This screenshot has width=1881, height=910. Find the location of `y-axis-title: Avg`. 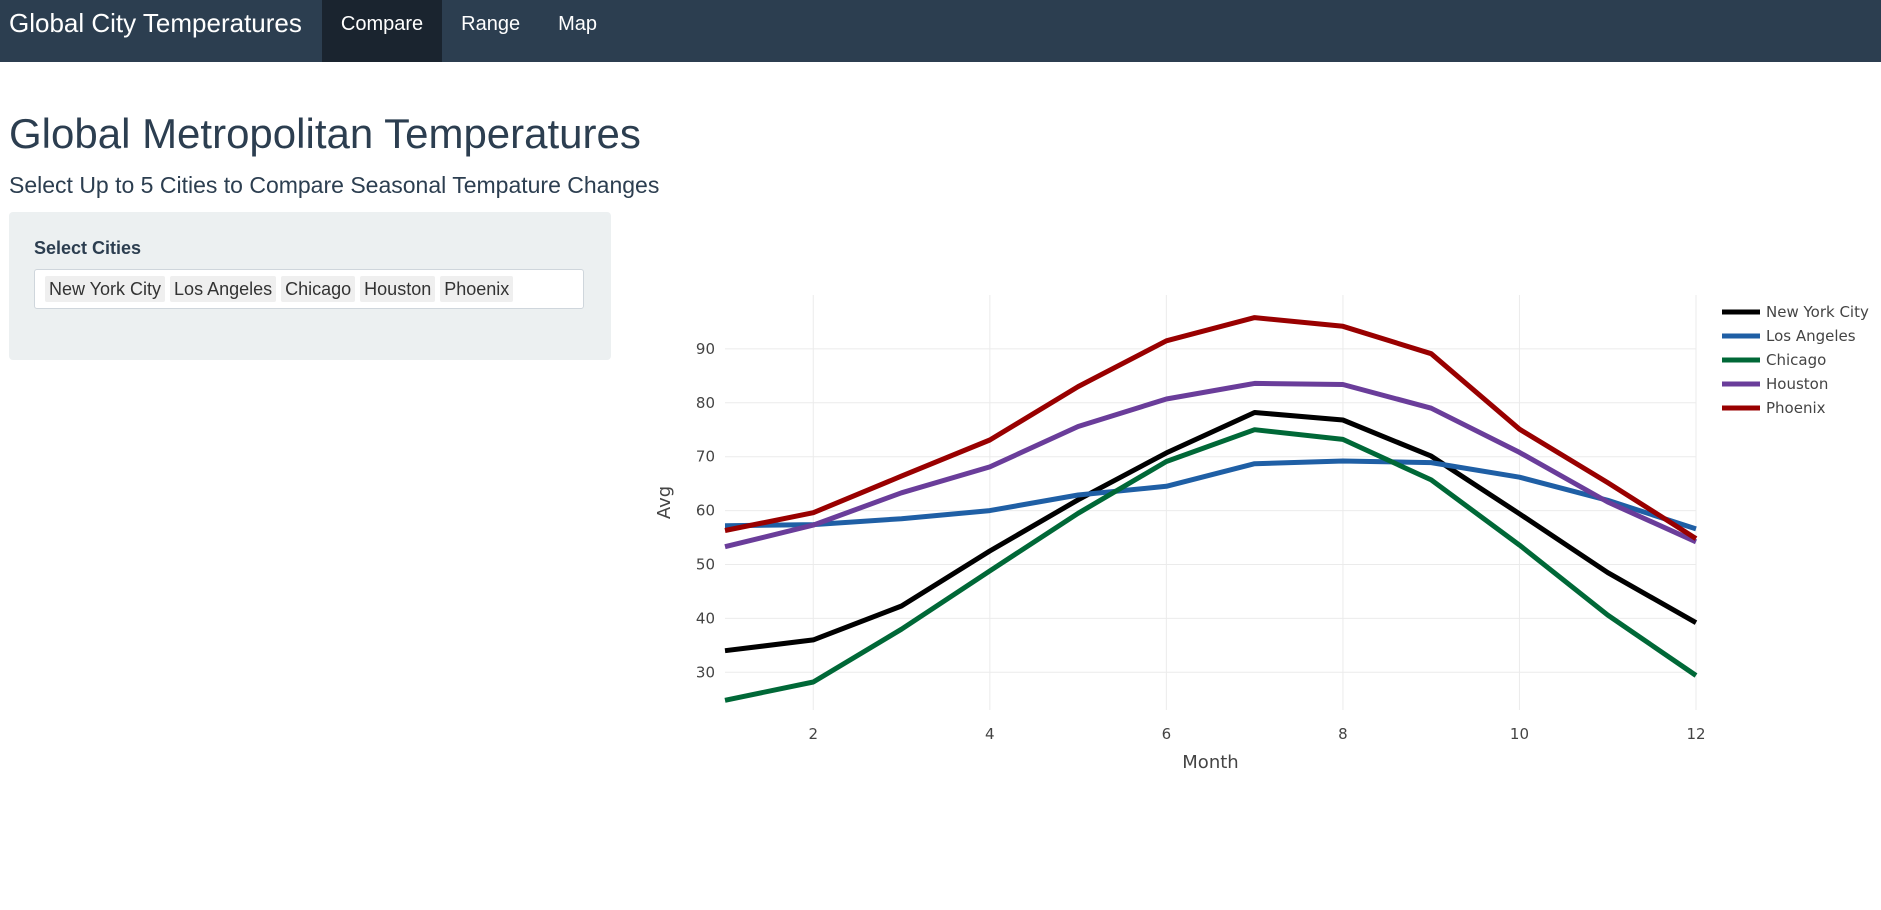

y-axis-title: Avg is located at coordinates (664, 502).